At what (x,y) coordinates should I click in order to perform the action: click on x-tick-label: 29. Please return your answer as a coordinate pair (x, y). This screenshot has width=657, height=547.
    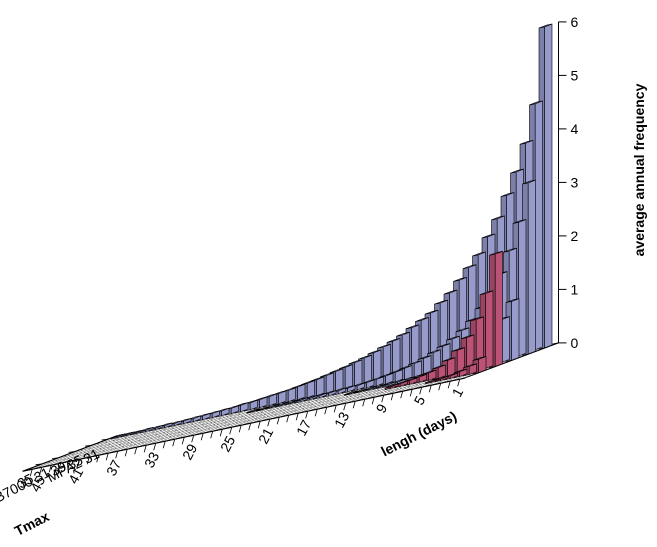
    Looking at the image, I should click on (190, 451).